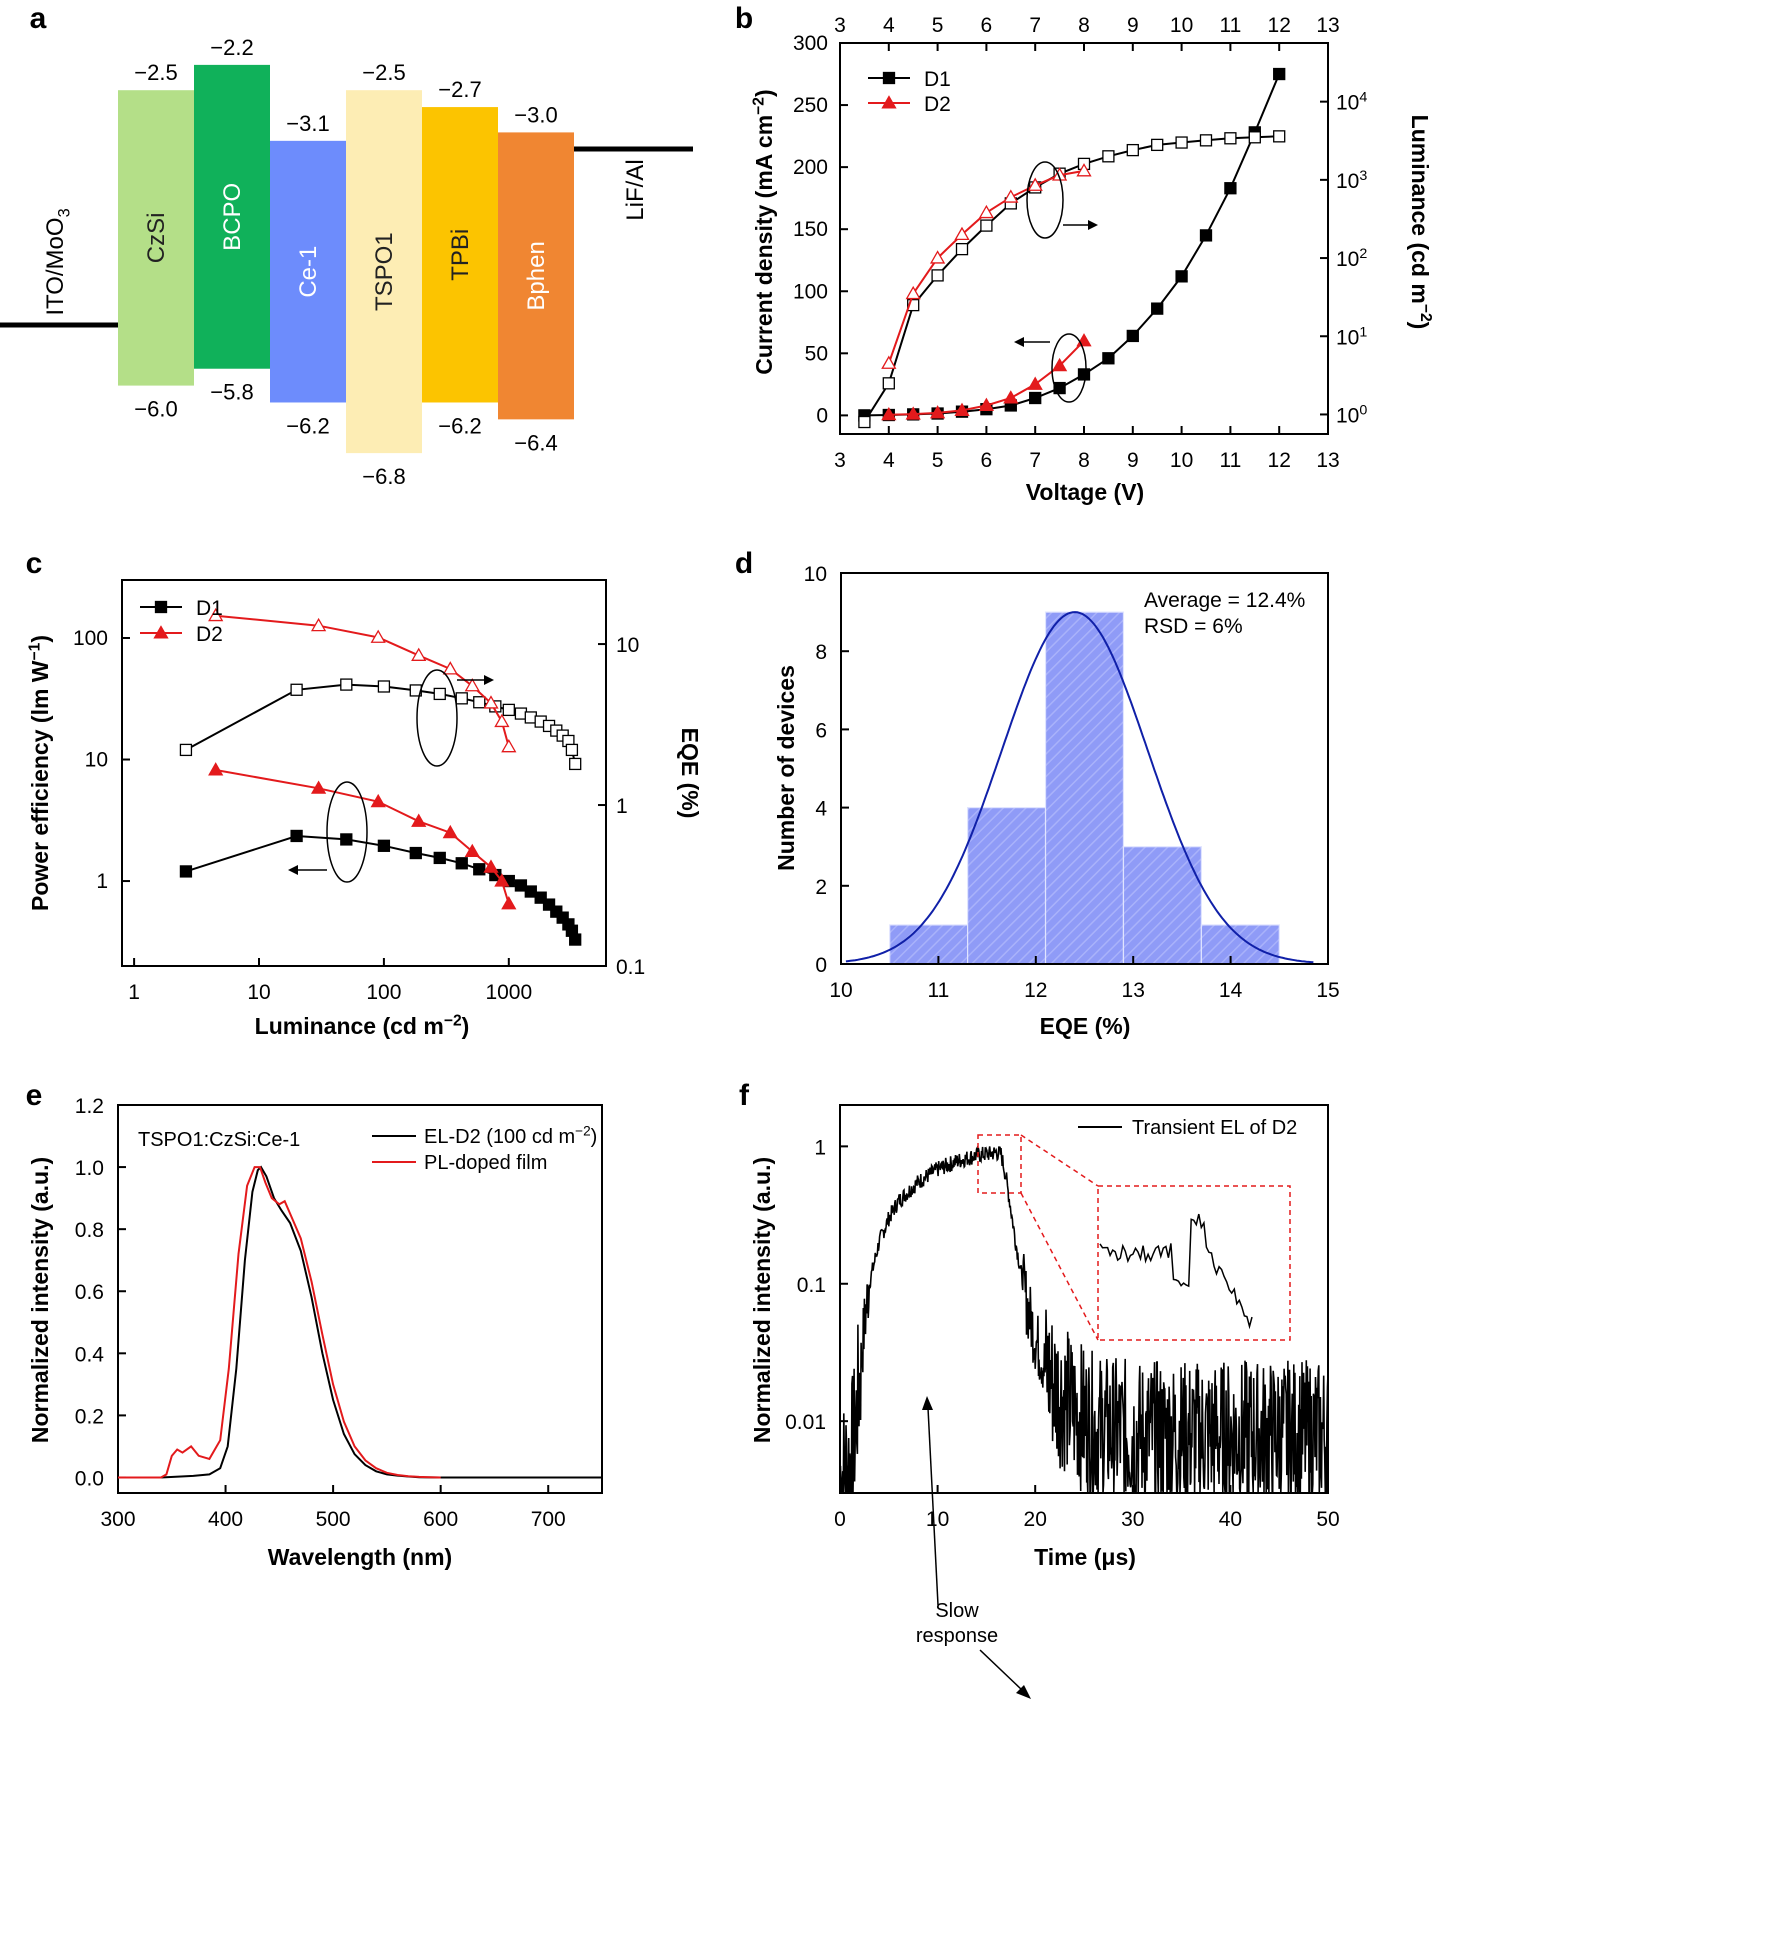 The height and width of the screenshot is (1957, 1770). What do you see at coordinates (1363, 176) in the screenshot?
I see `right-tick-label-b-part-1: 3` at bounding box center [1363, 176].